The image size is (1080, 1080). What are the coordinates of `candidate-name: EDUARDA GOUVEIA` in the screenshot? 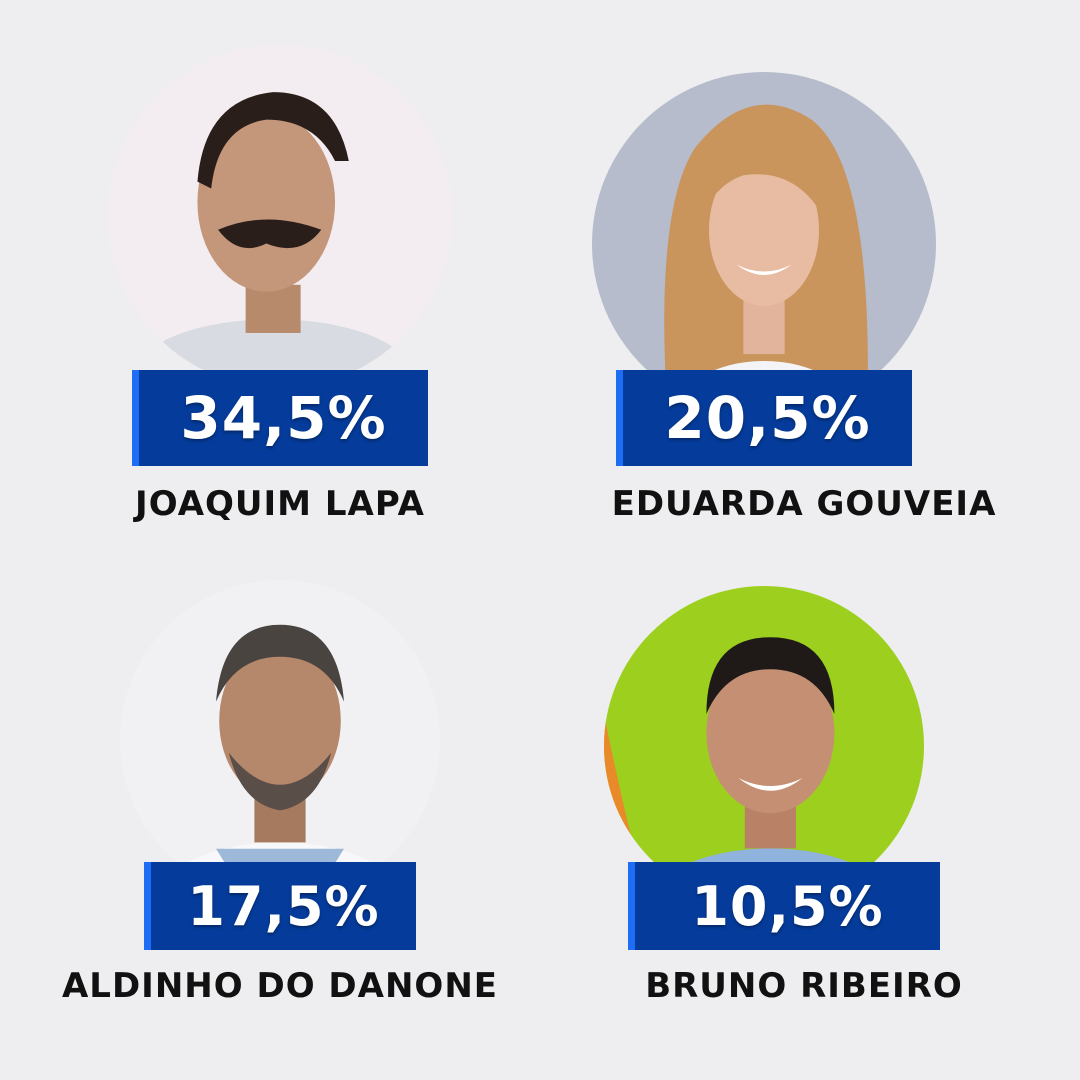 It's located at (804, 504).